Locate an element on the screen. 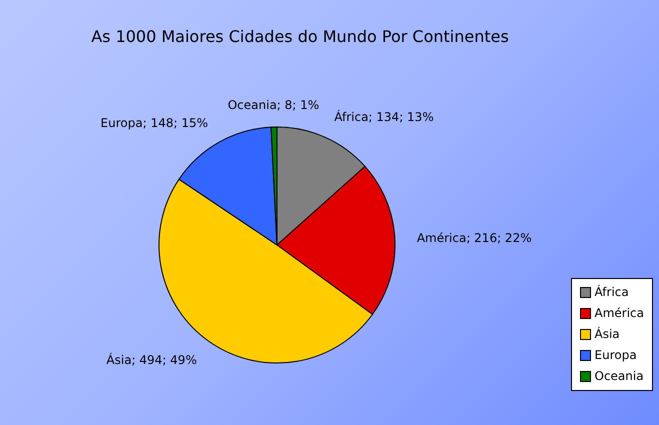  data-label: Ásia; 494; 49% is located at coordinates (151, 359).